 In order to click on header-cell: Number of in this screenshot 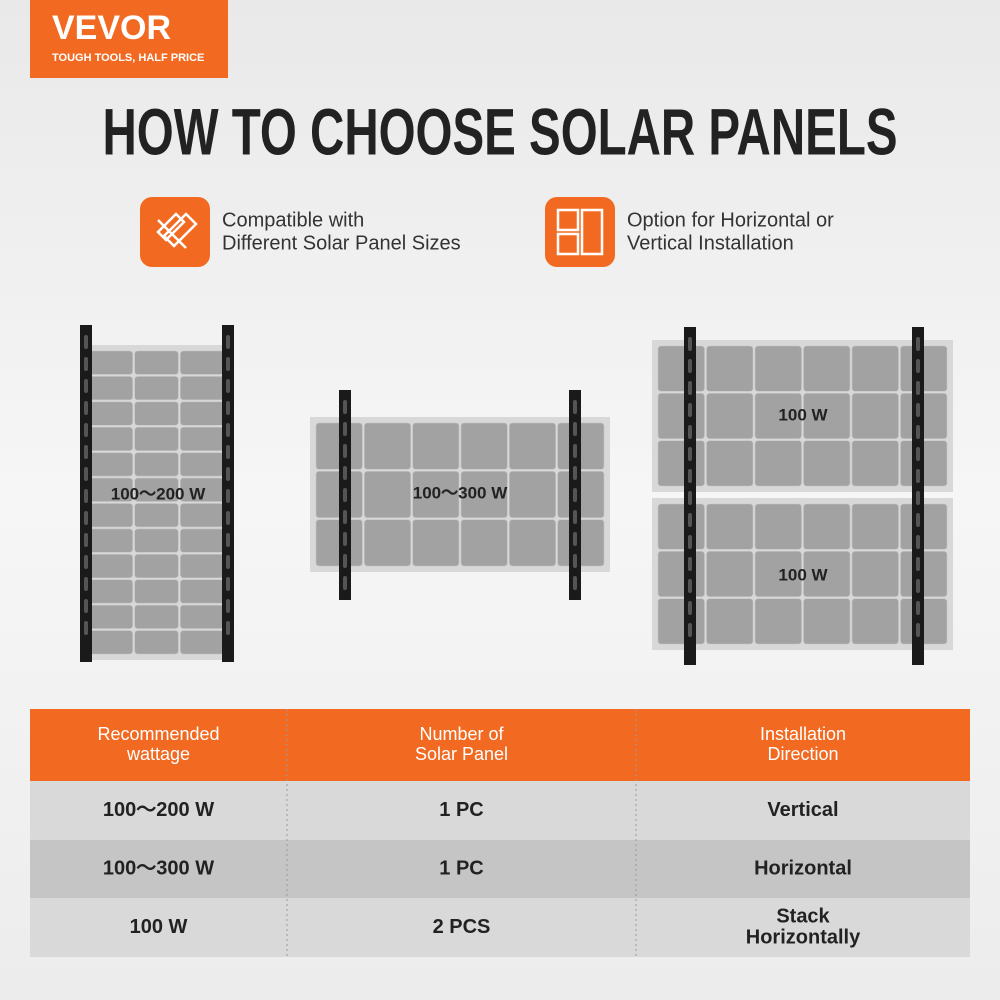, I will do `click(461, 734)`.